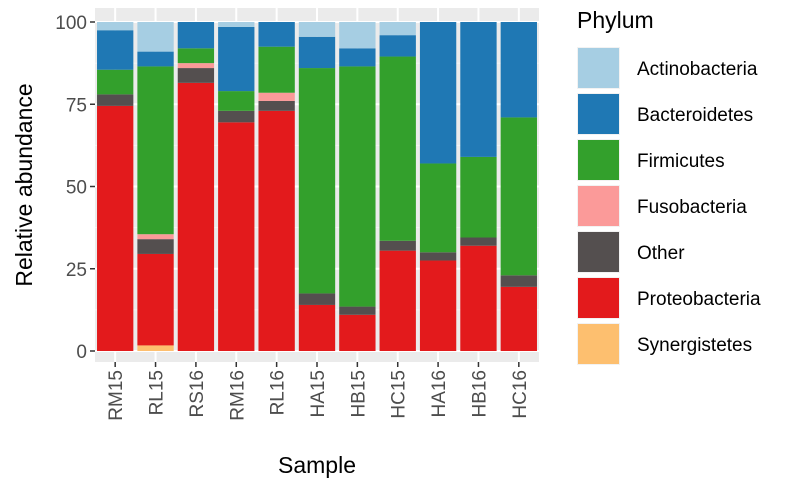  What do you see at coordinates (661, 253) in the screenshot?
I see `legend-label: Other` at bounding box center [661, 253].